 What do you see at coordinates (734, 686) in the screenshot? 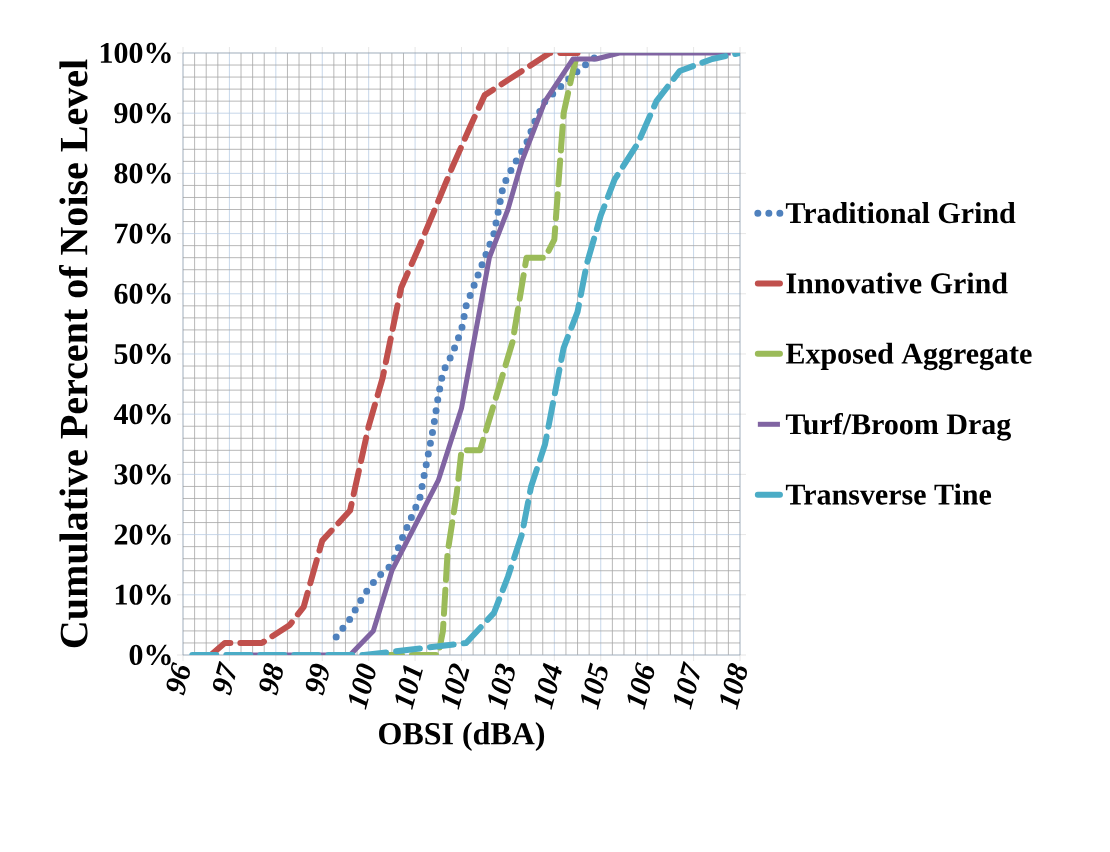
I see `x-tick-label: 108` at bounding box center [734, 686].